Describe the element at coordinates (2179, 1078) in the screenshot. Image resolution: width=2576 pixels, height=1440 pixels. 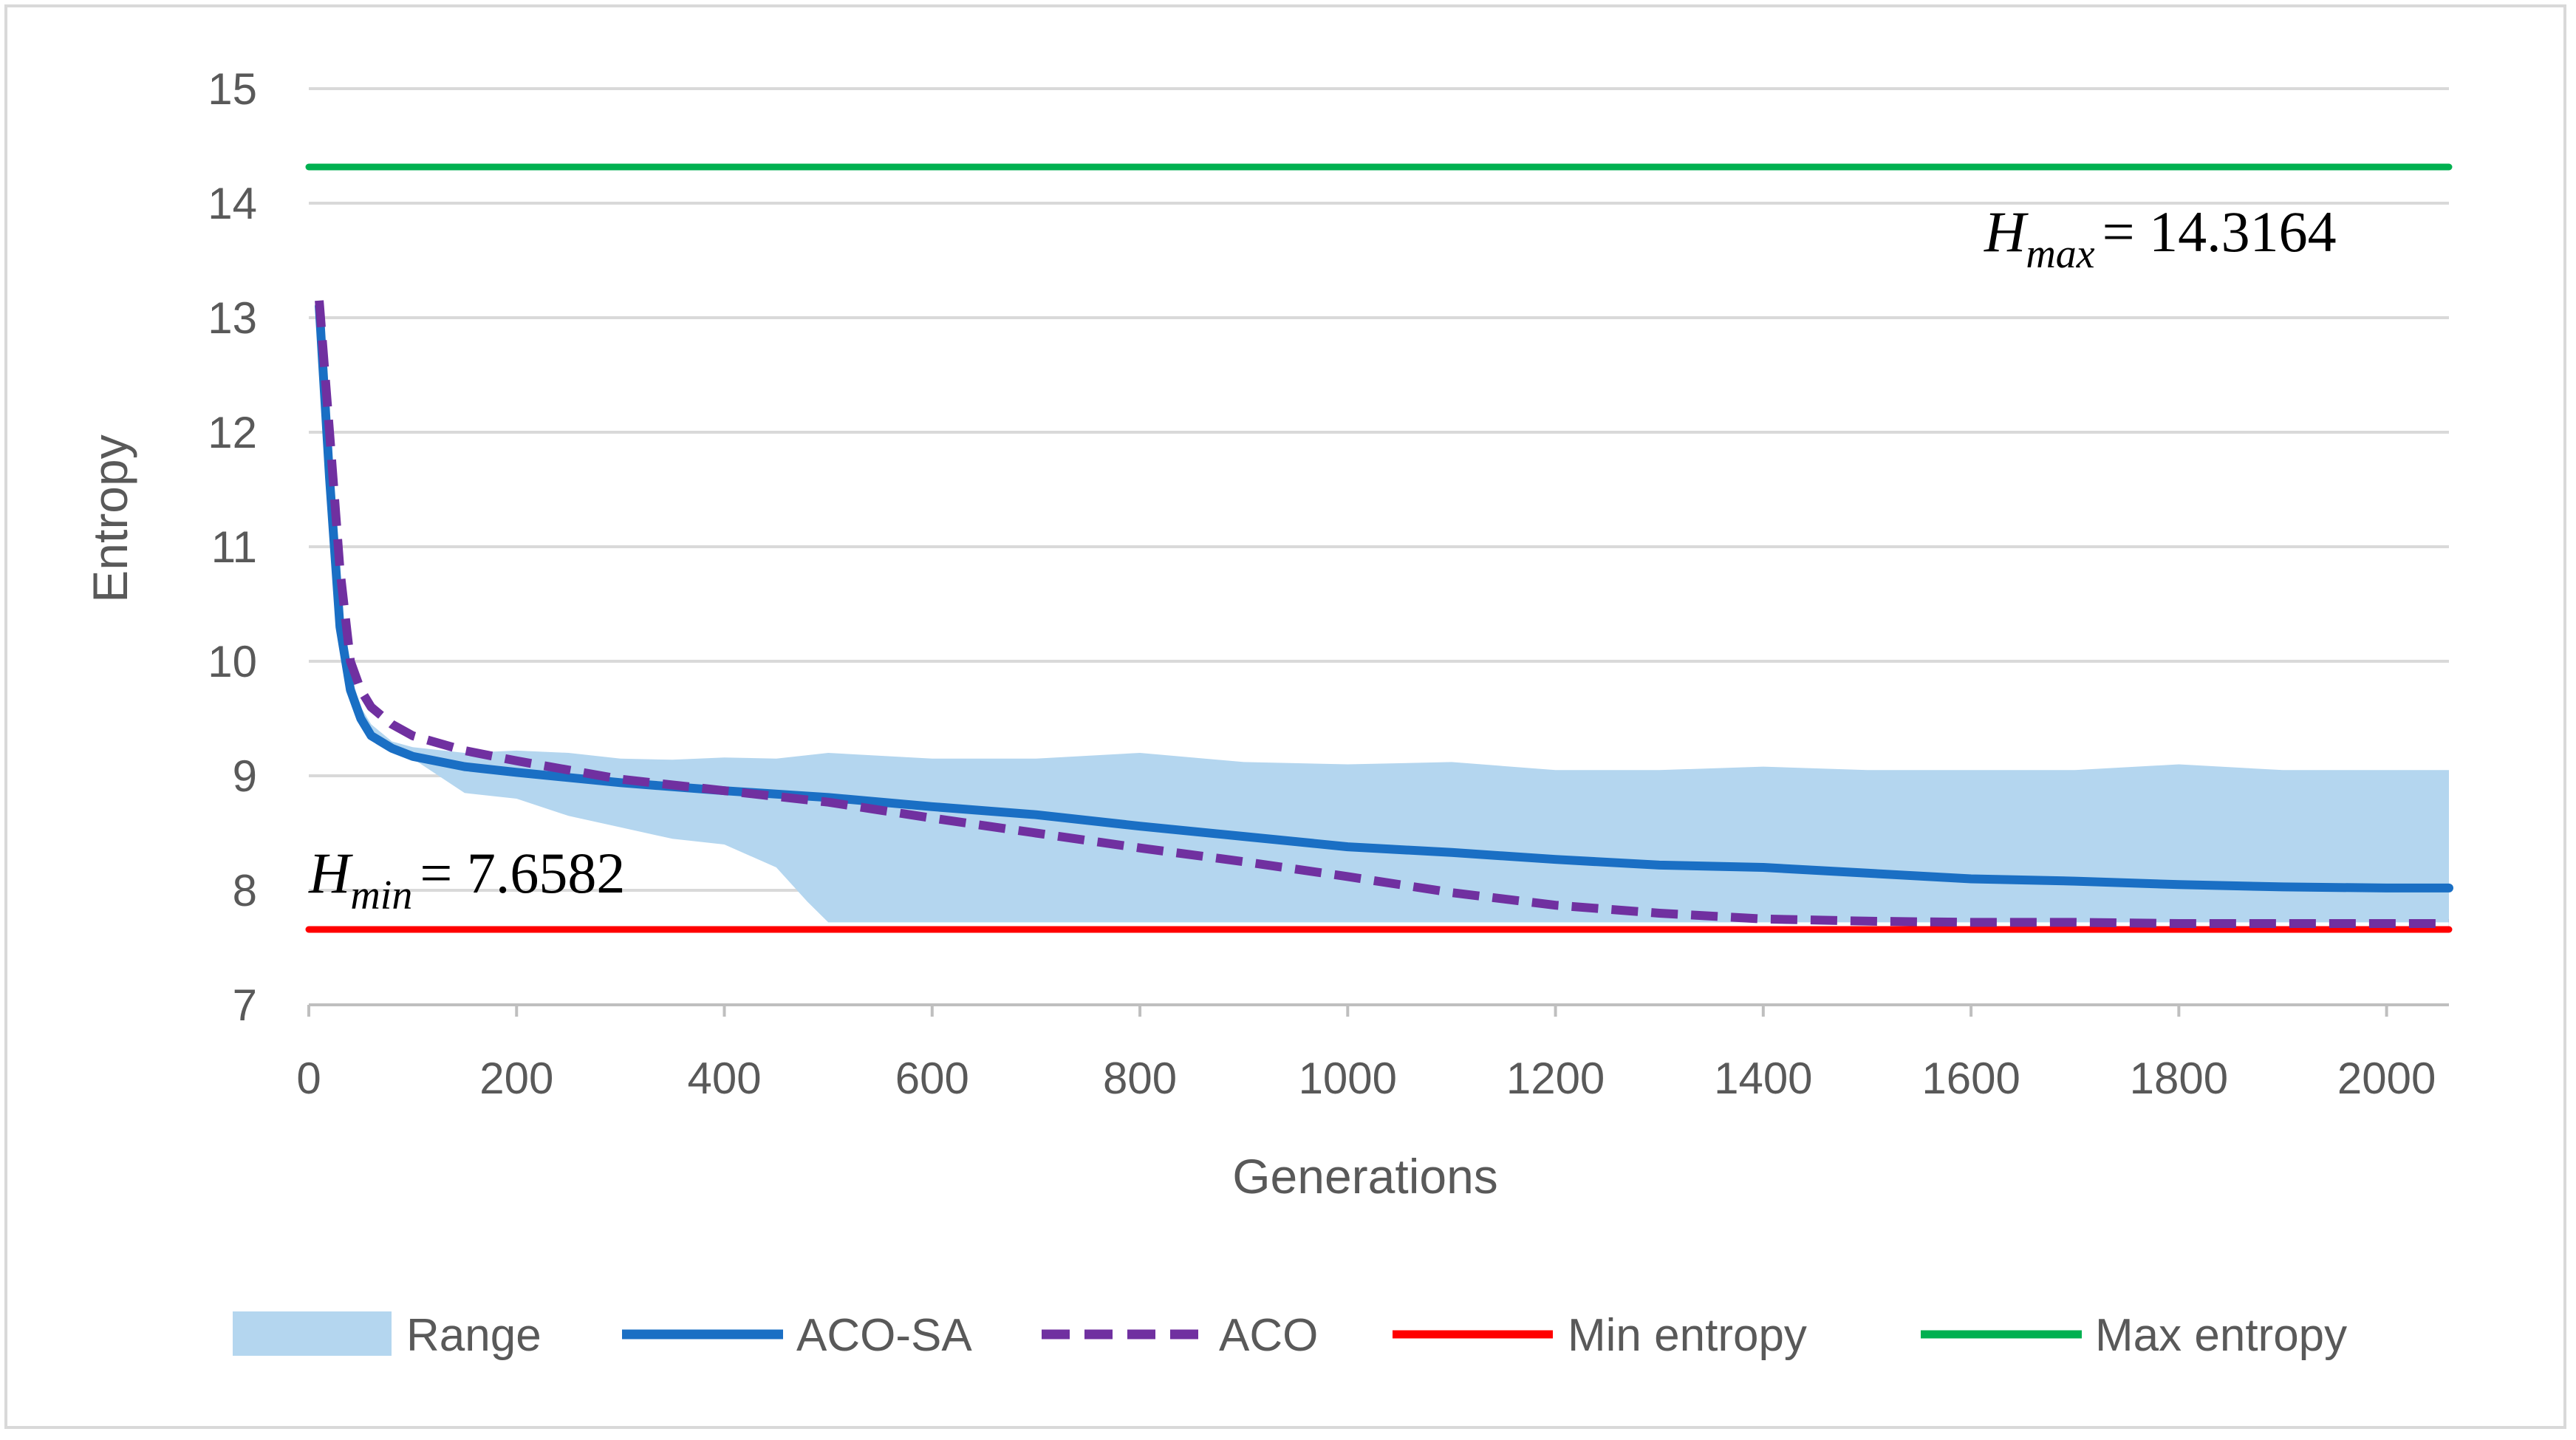
I see `x-tick-label-1800: 1800` at that location.